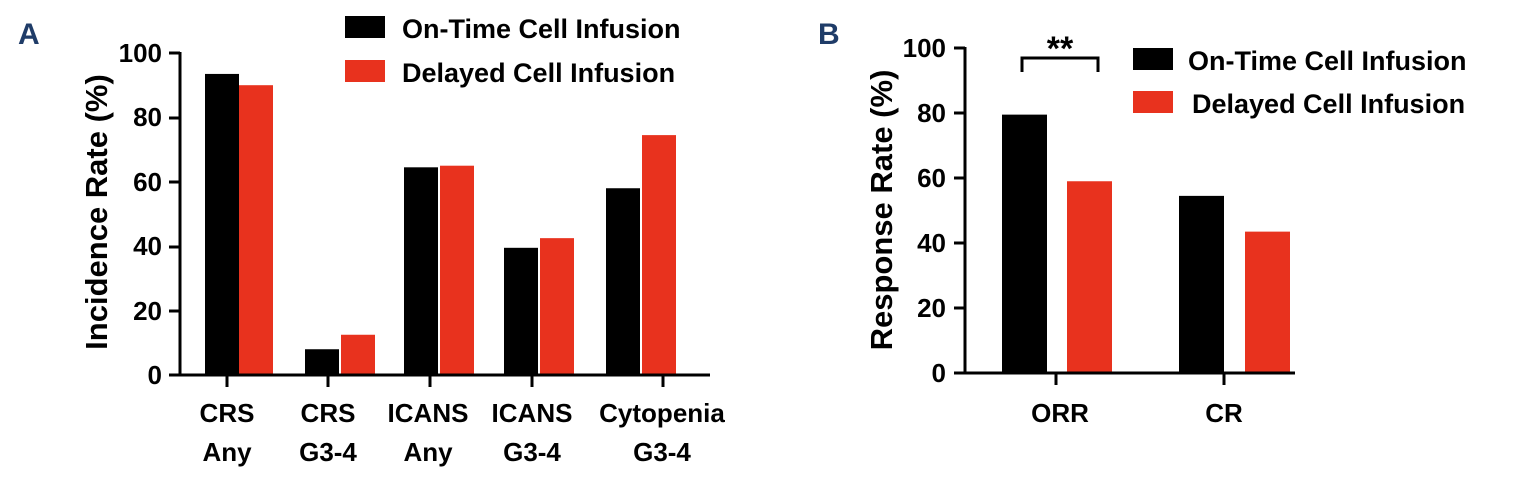 The width and height of the screenshot is (1532, 482). I want to click on panel-a-y-tick-20: 20, so click(147, 311).